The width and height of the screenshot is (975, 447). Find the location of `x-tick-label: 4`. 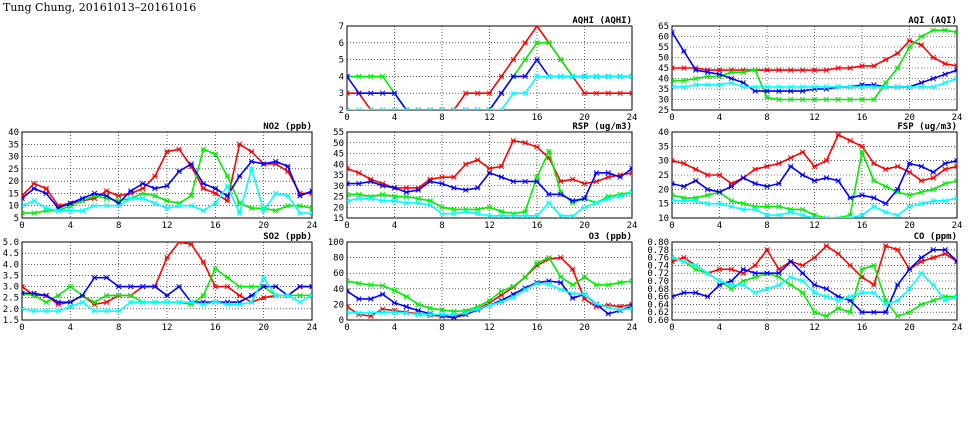

x-tick-label: 4 is located at coordinates (70, 328).